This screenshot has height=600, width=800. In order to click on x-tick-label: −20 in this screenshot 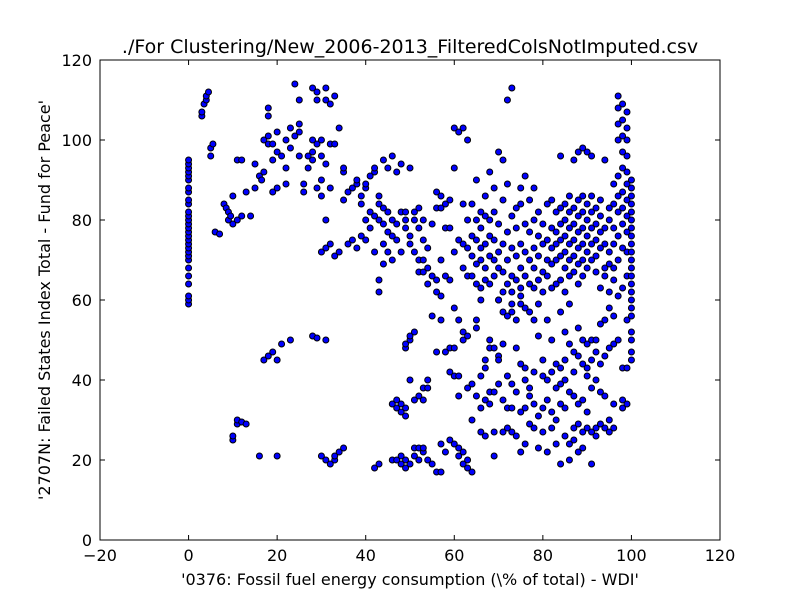, I will do `click(100, 555)`.